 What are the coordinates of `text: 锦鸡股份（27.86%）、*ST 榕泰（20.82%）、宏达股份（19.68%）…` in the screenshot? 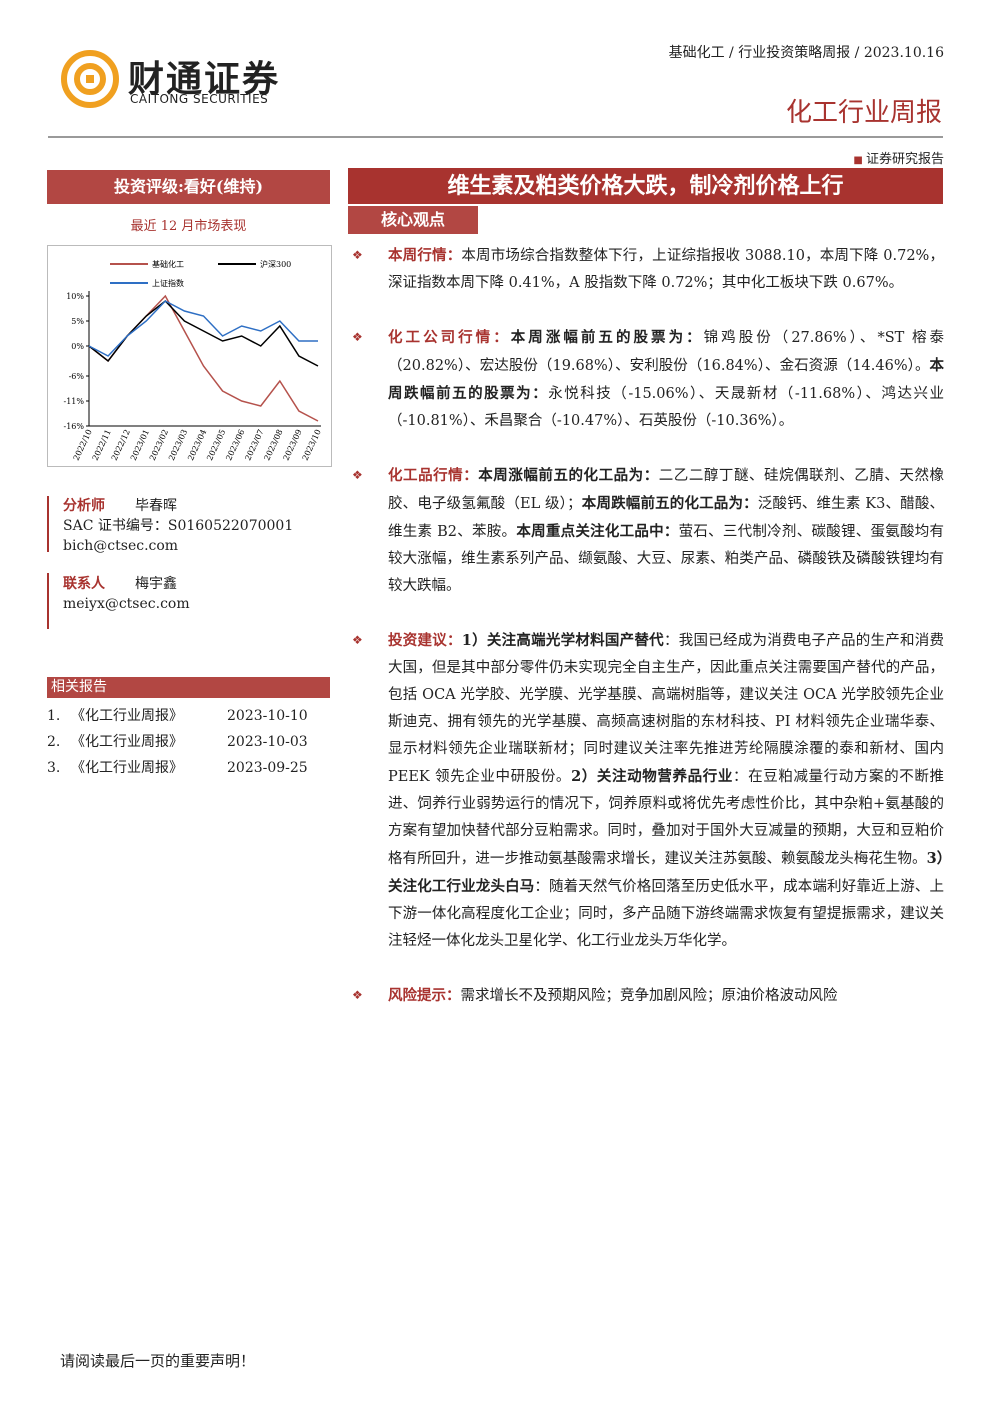 It's located at (666, 352).